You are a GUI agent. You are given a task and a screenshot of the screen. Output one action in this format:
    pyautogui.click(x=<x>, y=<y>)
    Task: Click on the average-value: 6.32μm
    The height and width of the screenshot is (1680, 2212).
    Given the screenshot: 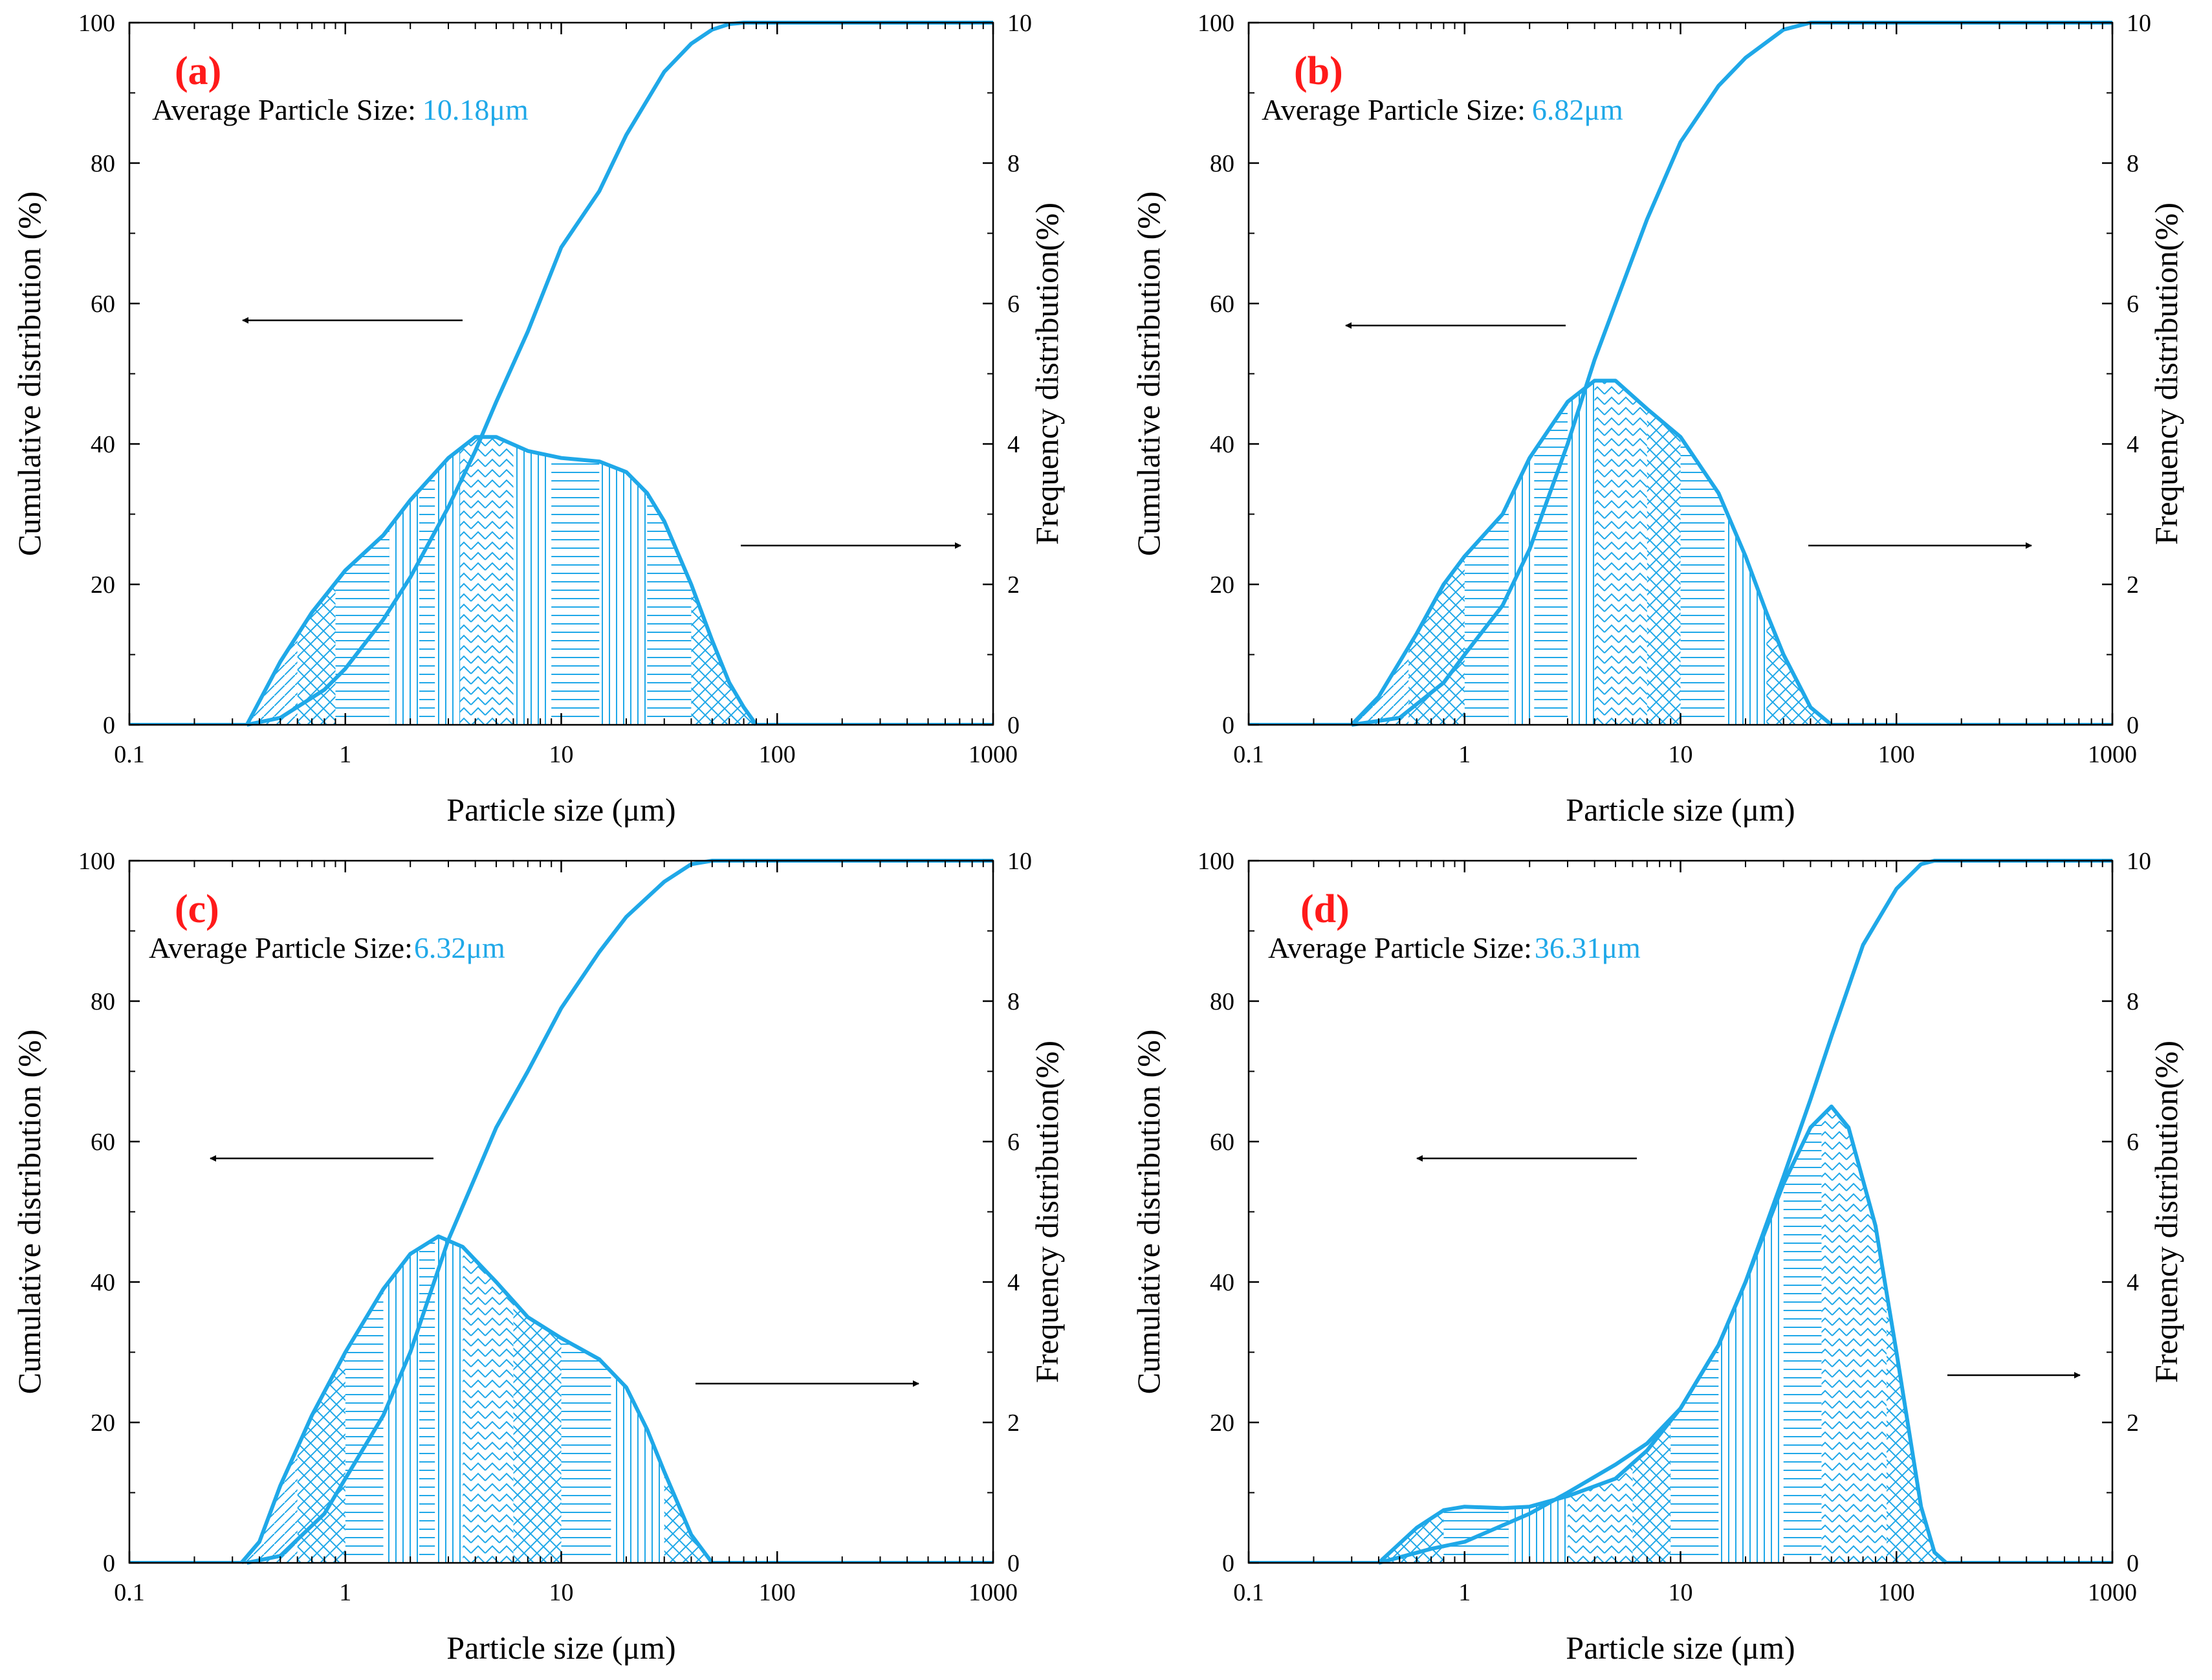 What is the action you would take?
    pyautogui.click(x=459, y=947)
    